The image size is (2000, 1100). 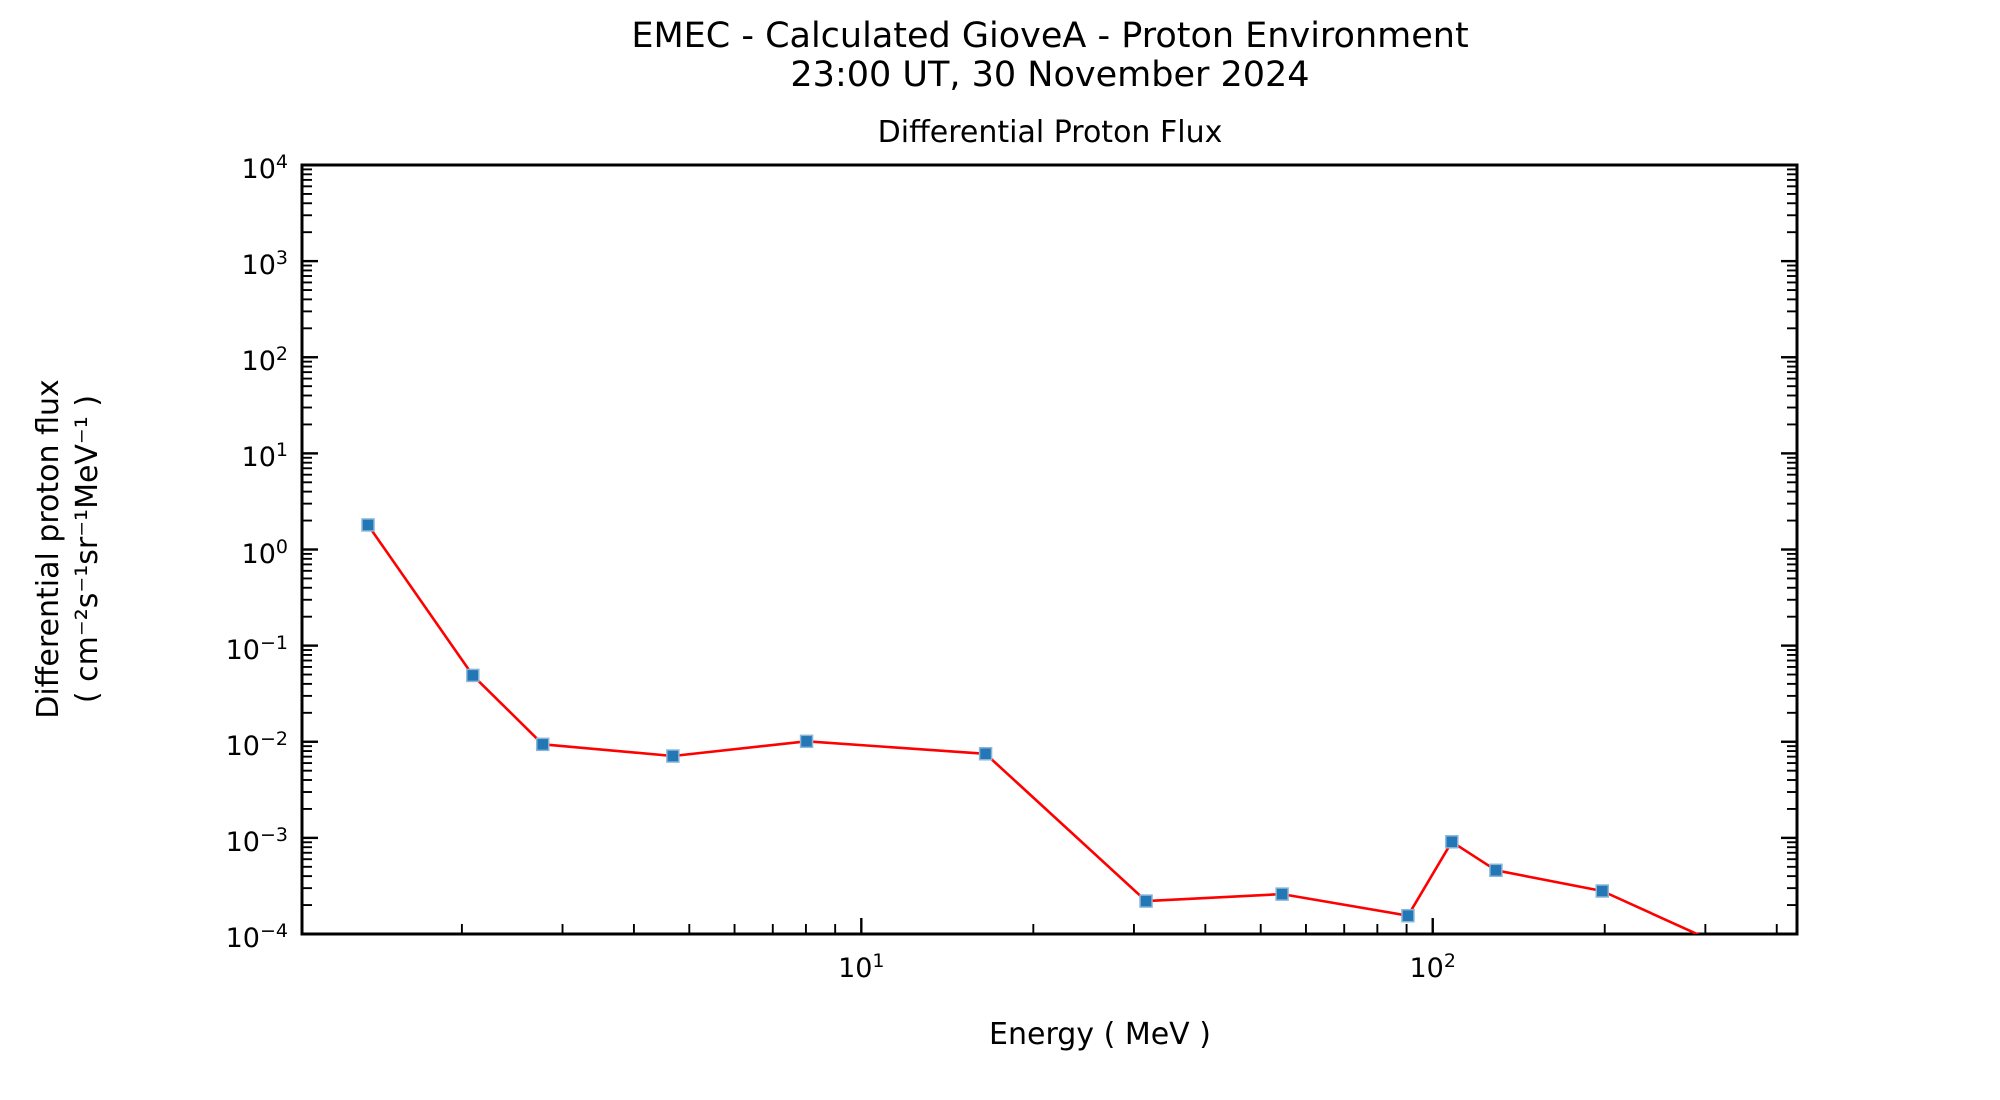 What do you see at coordinates (264, 168) in the screenshot?
I see `y-tick-label: 10⁴` at bounding box center [264, 168].